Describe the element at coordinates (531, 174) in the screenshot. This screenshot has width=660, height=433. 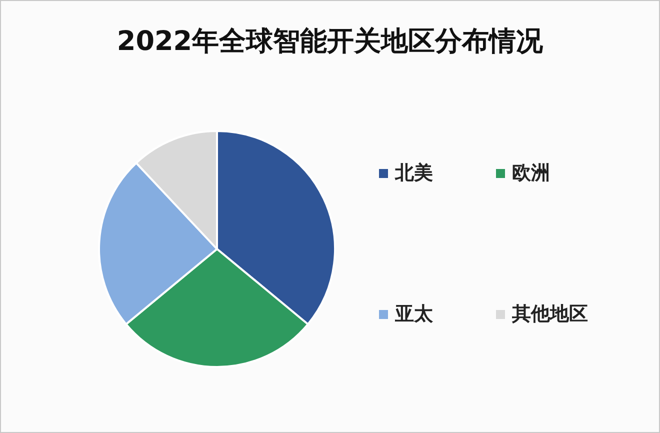
I see `legend-label: 欧洲` at that location.